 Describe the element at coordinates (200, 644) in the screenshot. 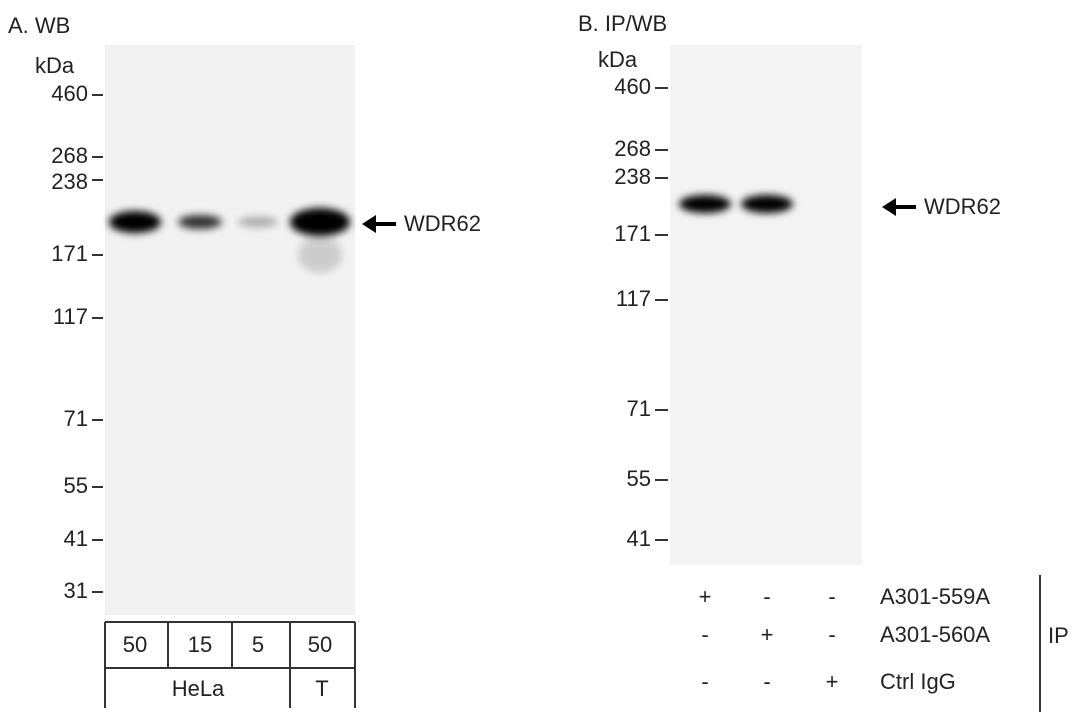

I see `lane-label: 15` at that location.